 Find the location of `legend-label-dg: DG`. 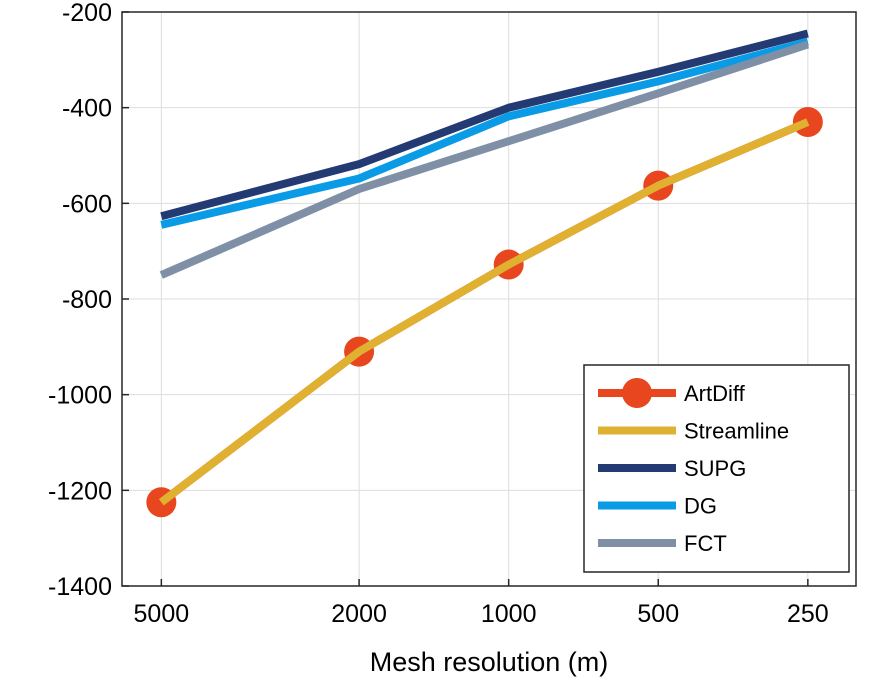

legend-label-dg: DG is located at coordinates (700, 506).